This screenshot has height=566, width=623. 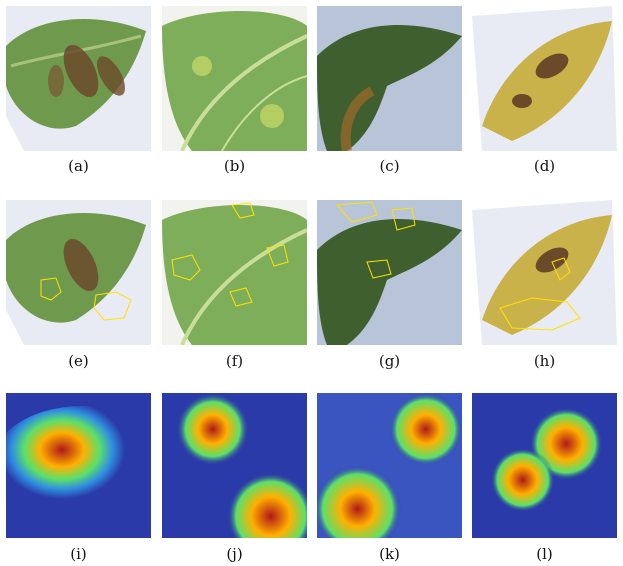 What do you see at coordinates (544, 554) in the screenshot?
I see `caption-l: (l)` at bounding box center [544, 554].